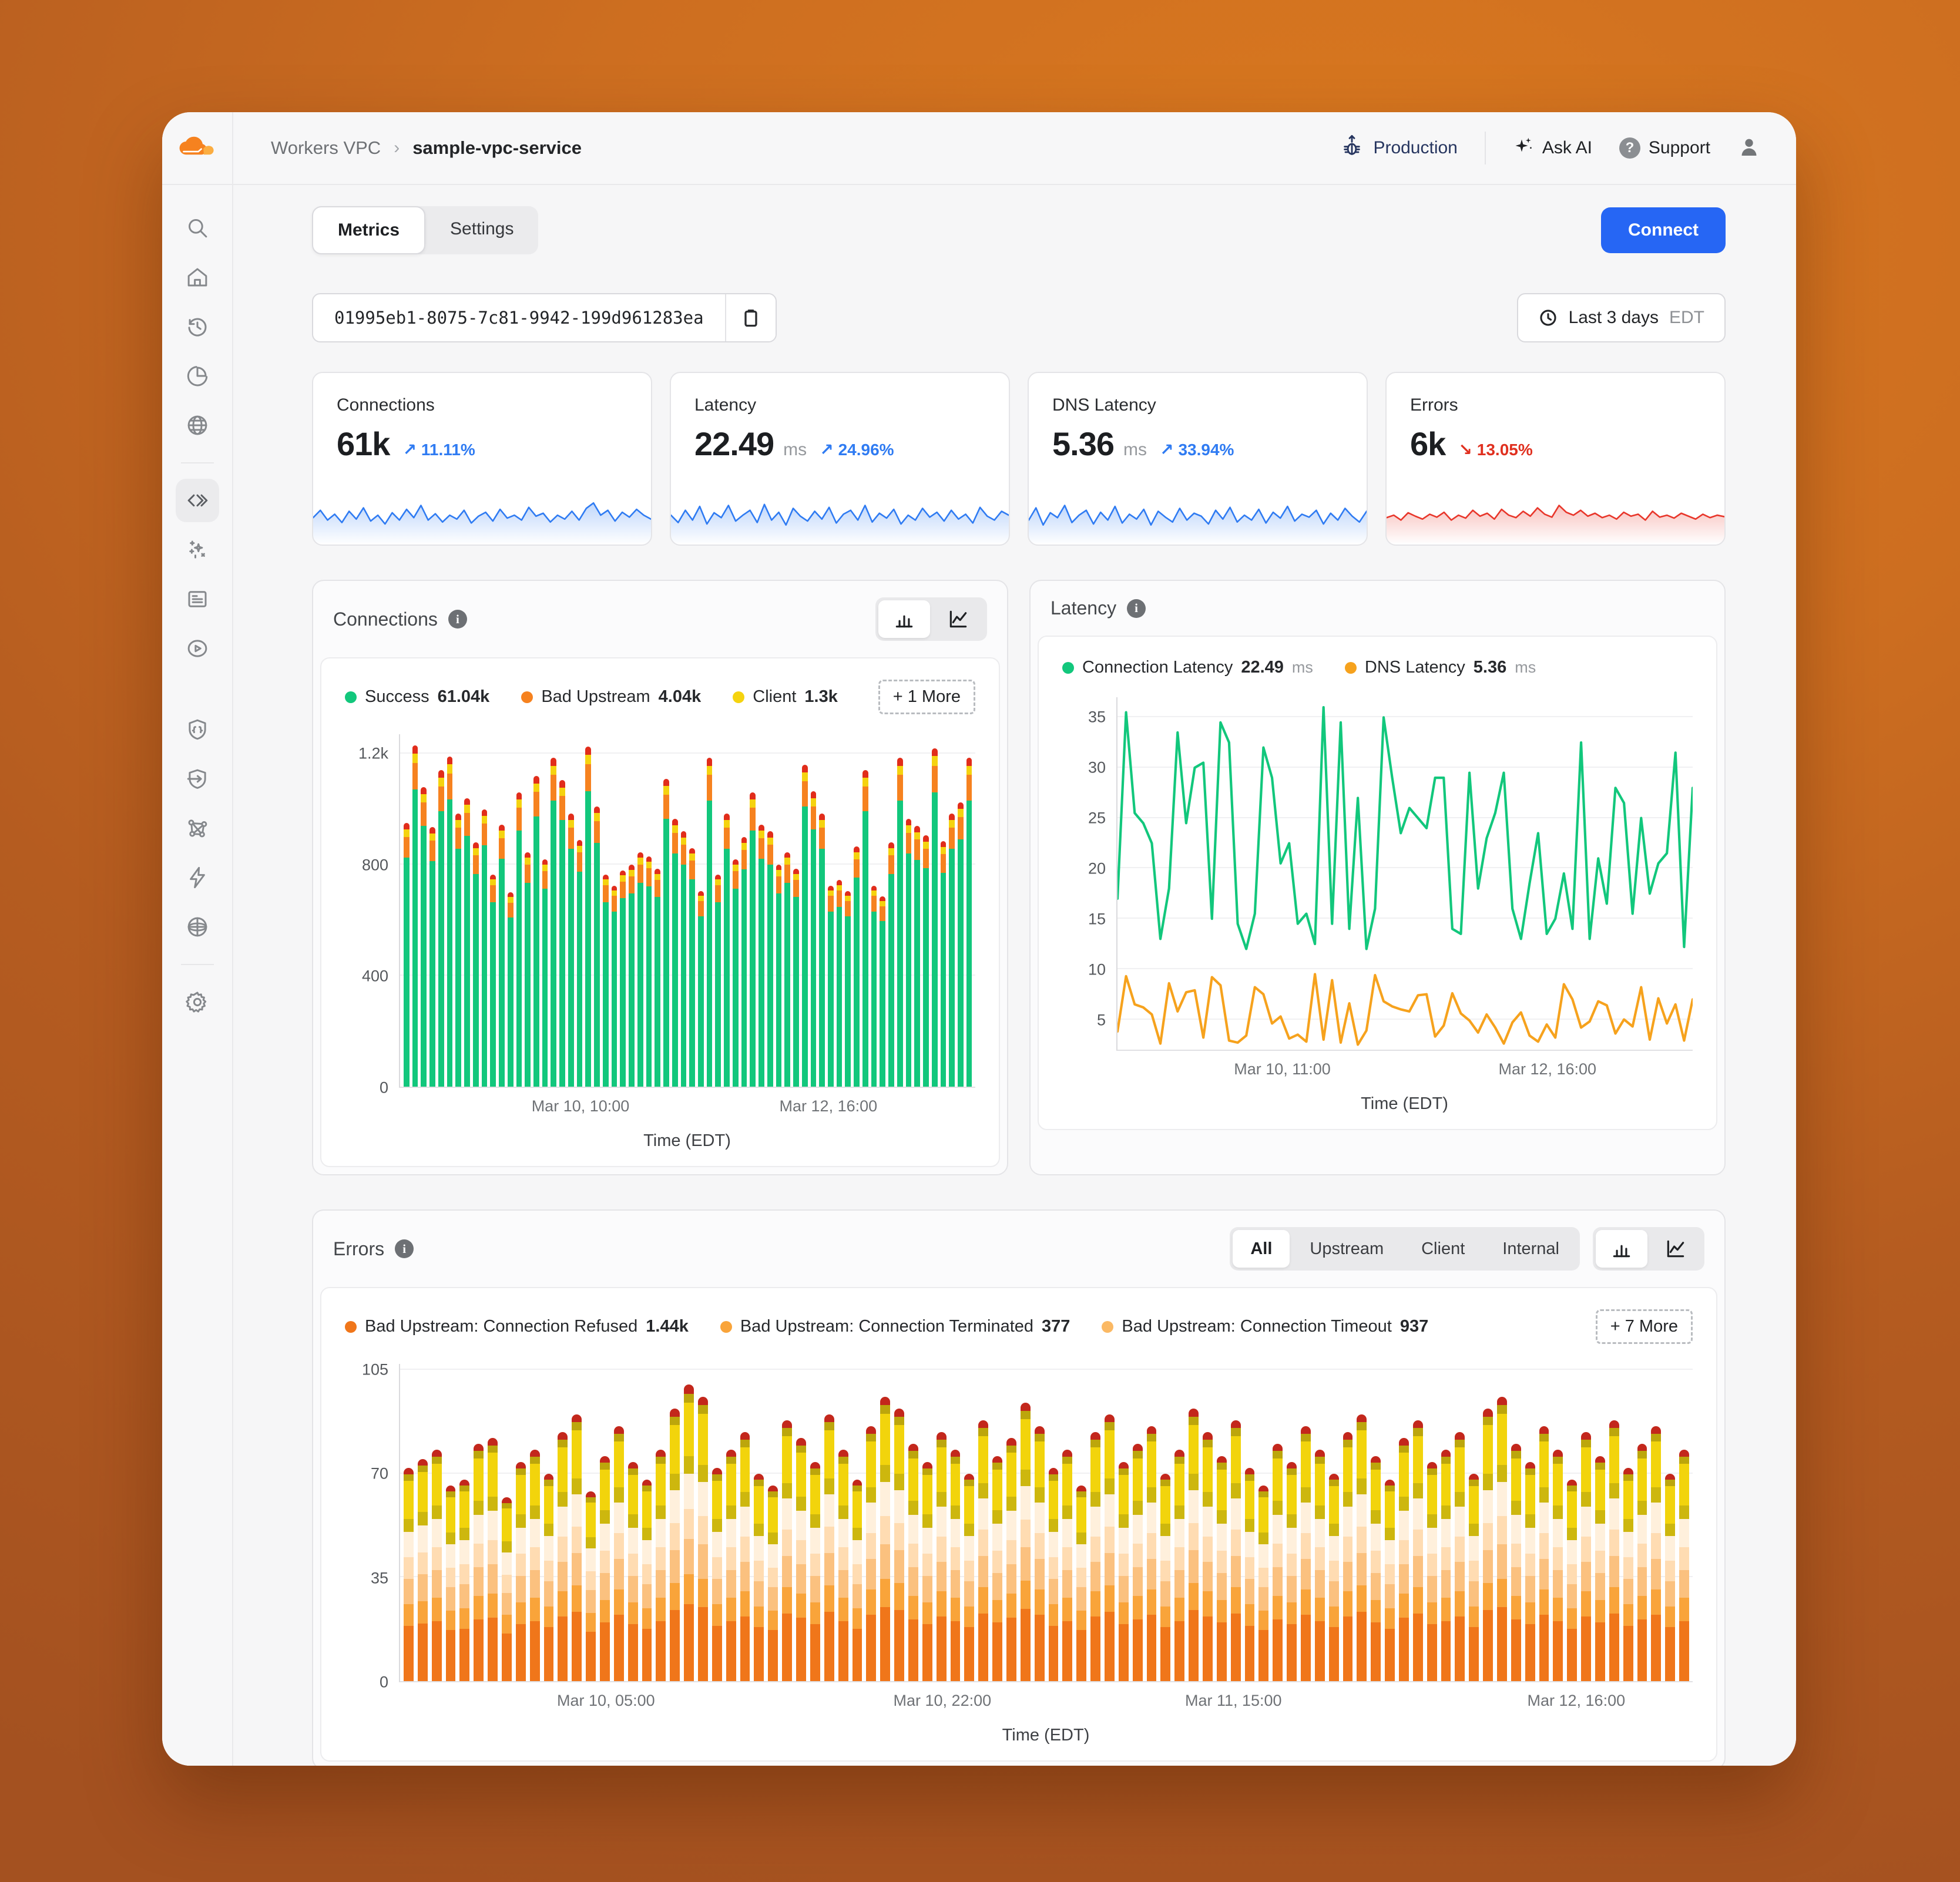 The image size is (1960, 1882). I want to click on info-icon: i, so click(457, 619).